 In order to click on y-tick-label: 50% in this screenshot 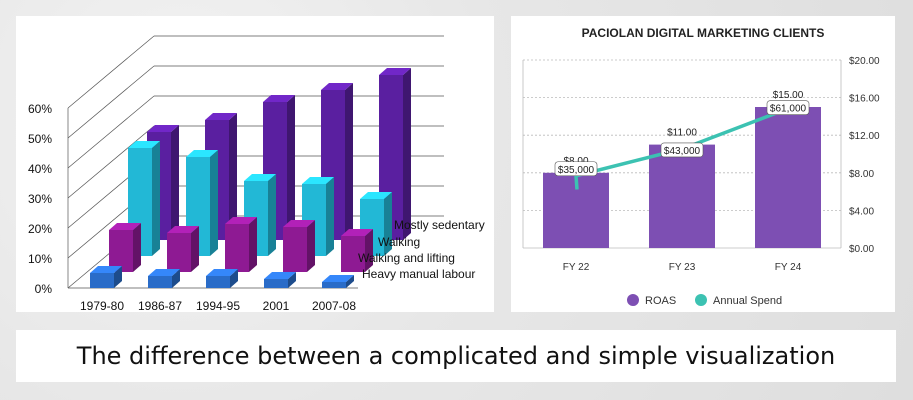, I will do `click(40, 139)`.